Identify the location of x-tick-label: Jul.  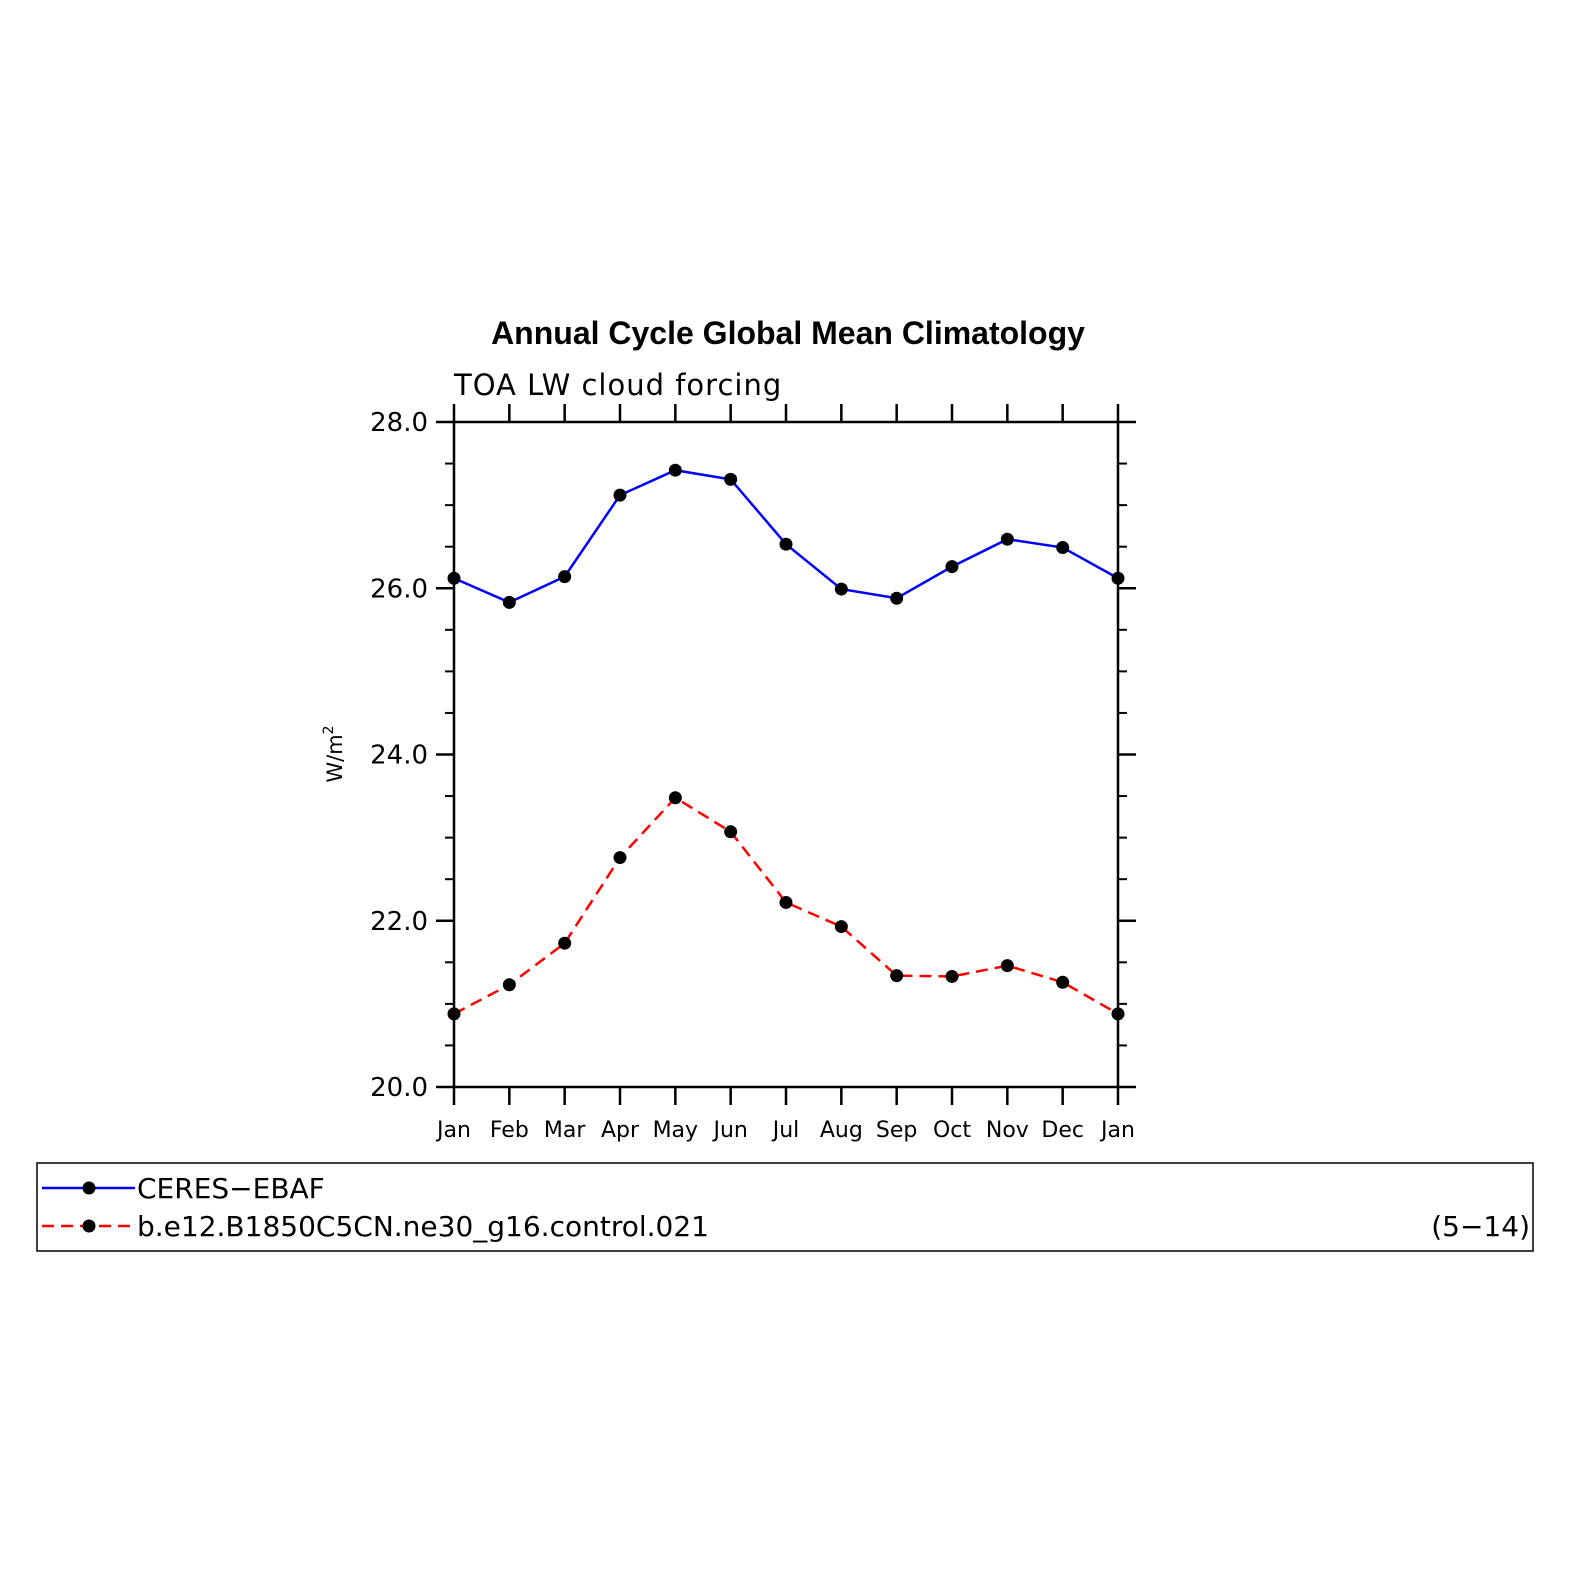
(785, 1130).